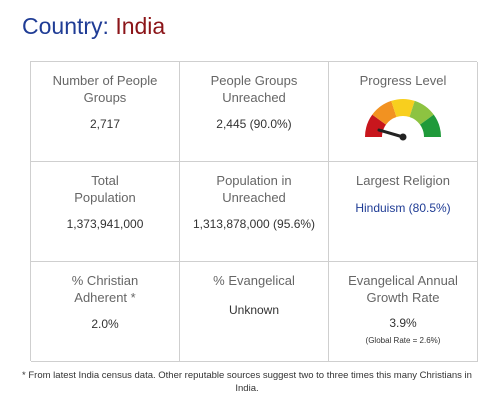 This screenshot has width=493, height=404. What do you see at coordinates (403, 120) in the screenshot?
I see `progress-gauge` at bounding box center [403, 120].